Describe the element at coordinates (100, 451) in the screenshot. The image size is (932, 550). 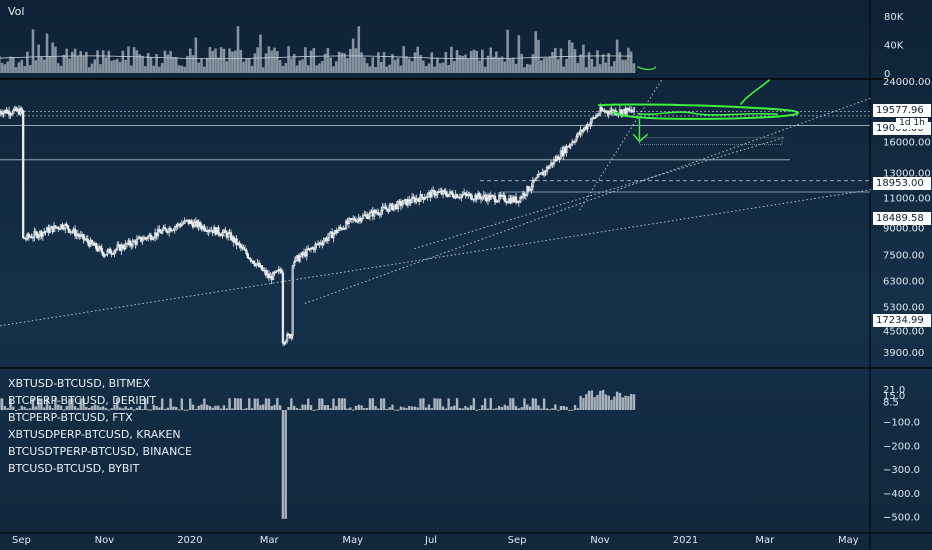
I see `legend-line: BTCUSDTPERP-BTCUSD, BINANCE` at that location.